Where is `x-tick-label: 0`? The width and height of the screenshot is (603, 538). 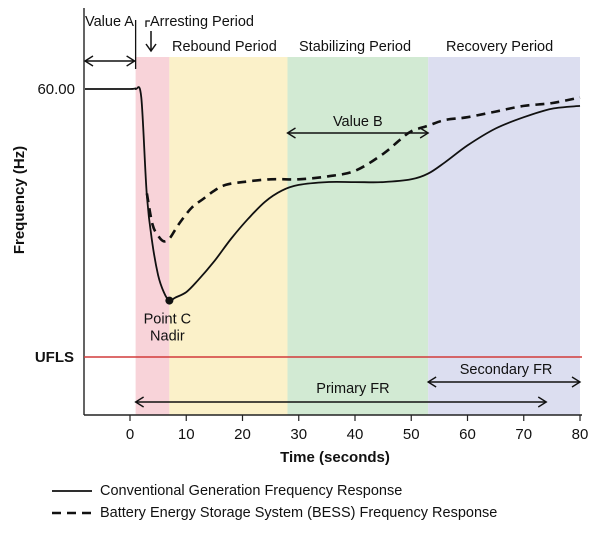
x-tick-label: 0 is located at coordinates (130, 434).